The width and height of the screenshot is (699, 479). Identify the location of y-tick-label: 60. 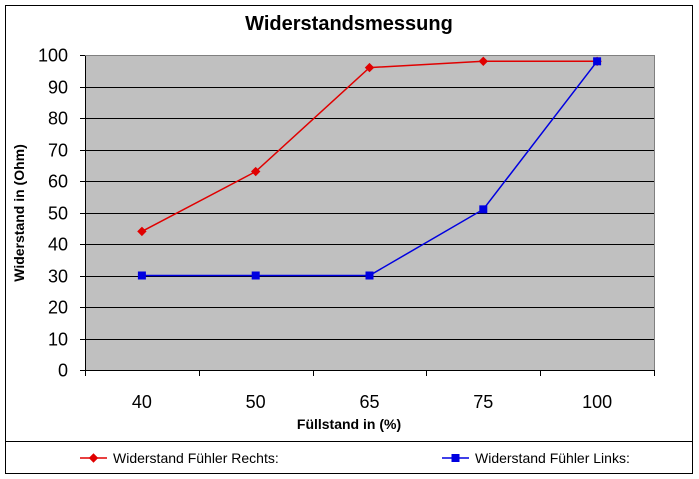
(58, 182).